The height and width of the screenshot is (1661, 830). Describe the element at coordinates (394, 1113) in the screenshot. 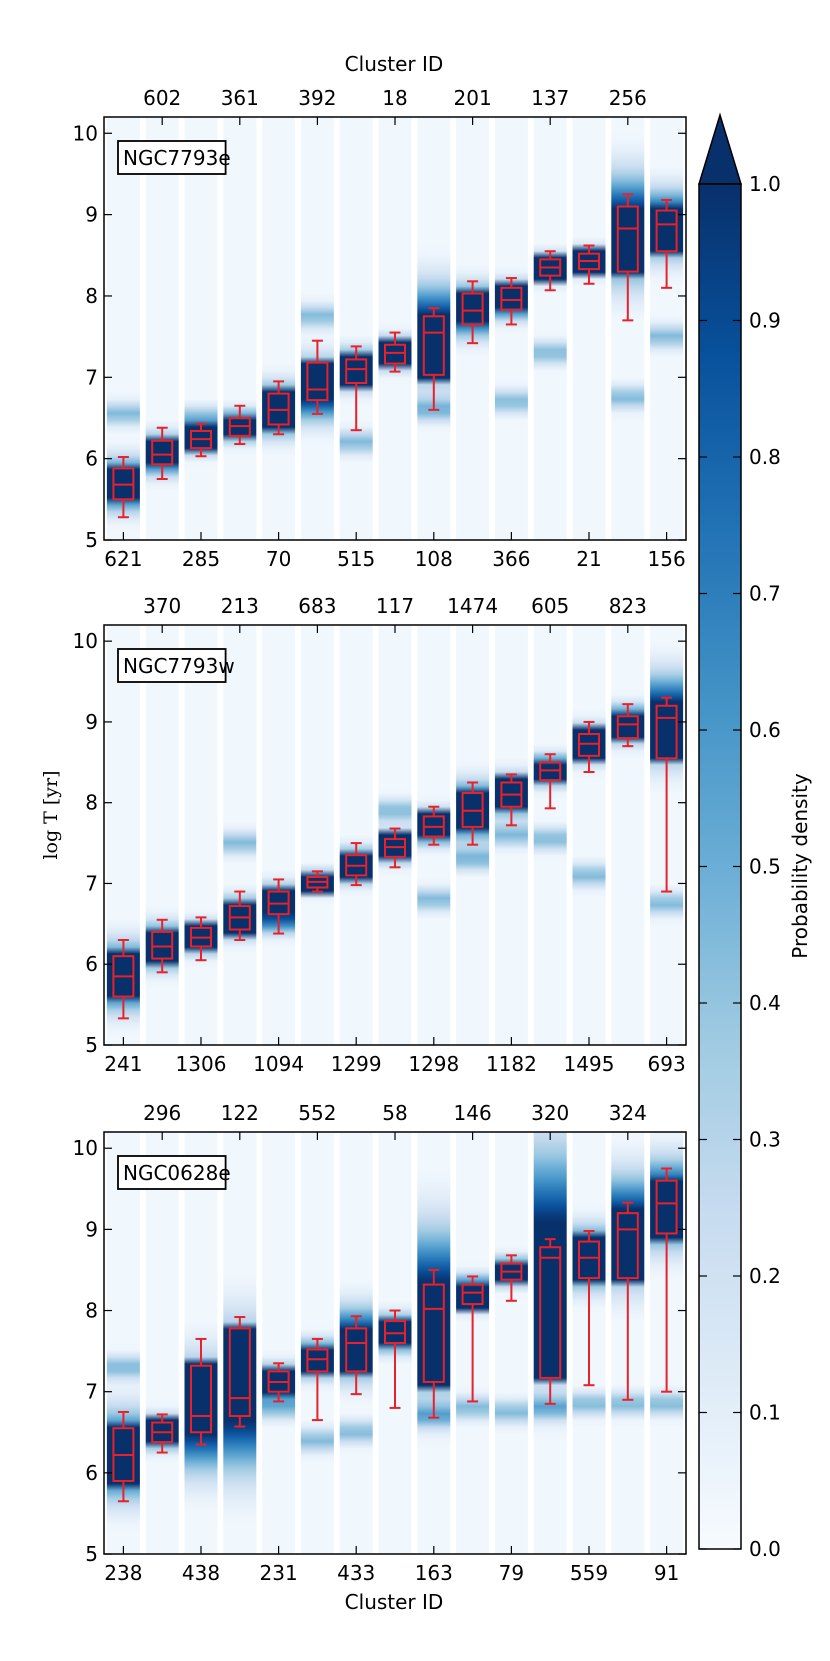

I see `x-tick-label-top: 58` at that location.